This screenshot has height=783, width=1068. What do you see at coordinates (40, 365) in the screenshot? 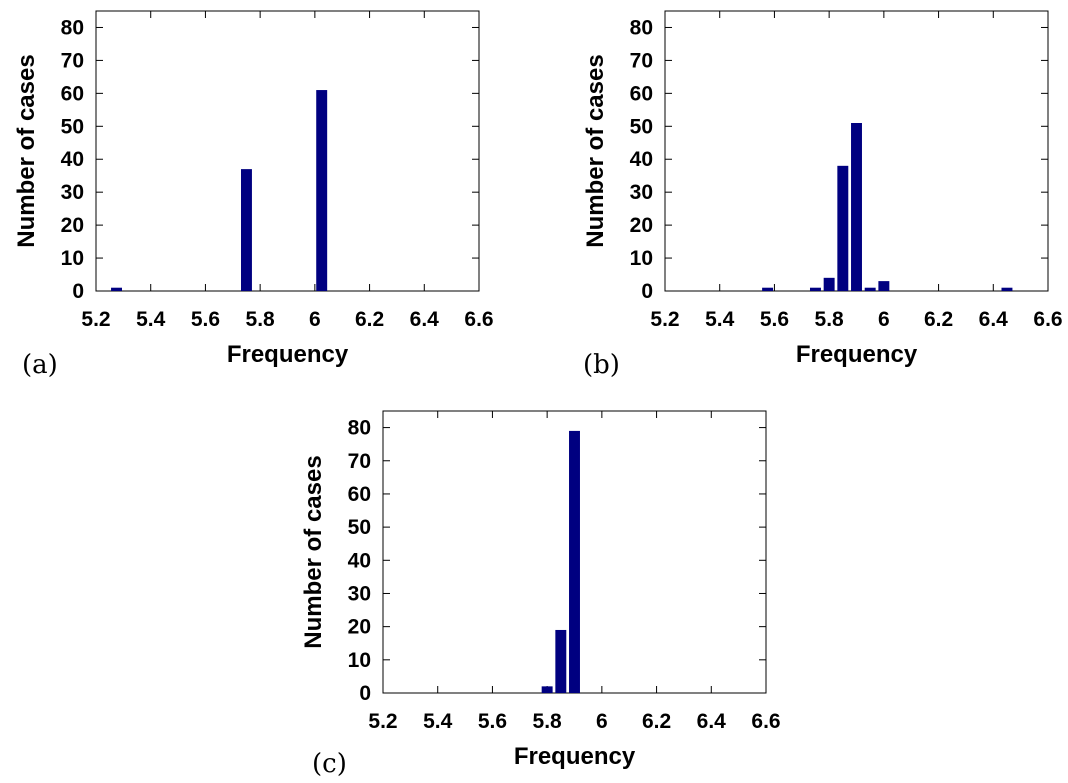
I see `panel-label-a: (a)` at bounding box center [40, 365].